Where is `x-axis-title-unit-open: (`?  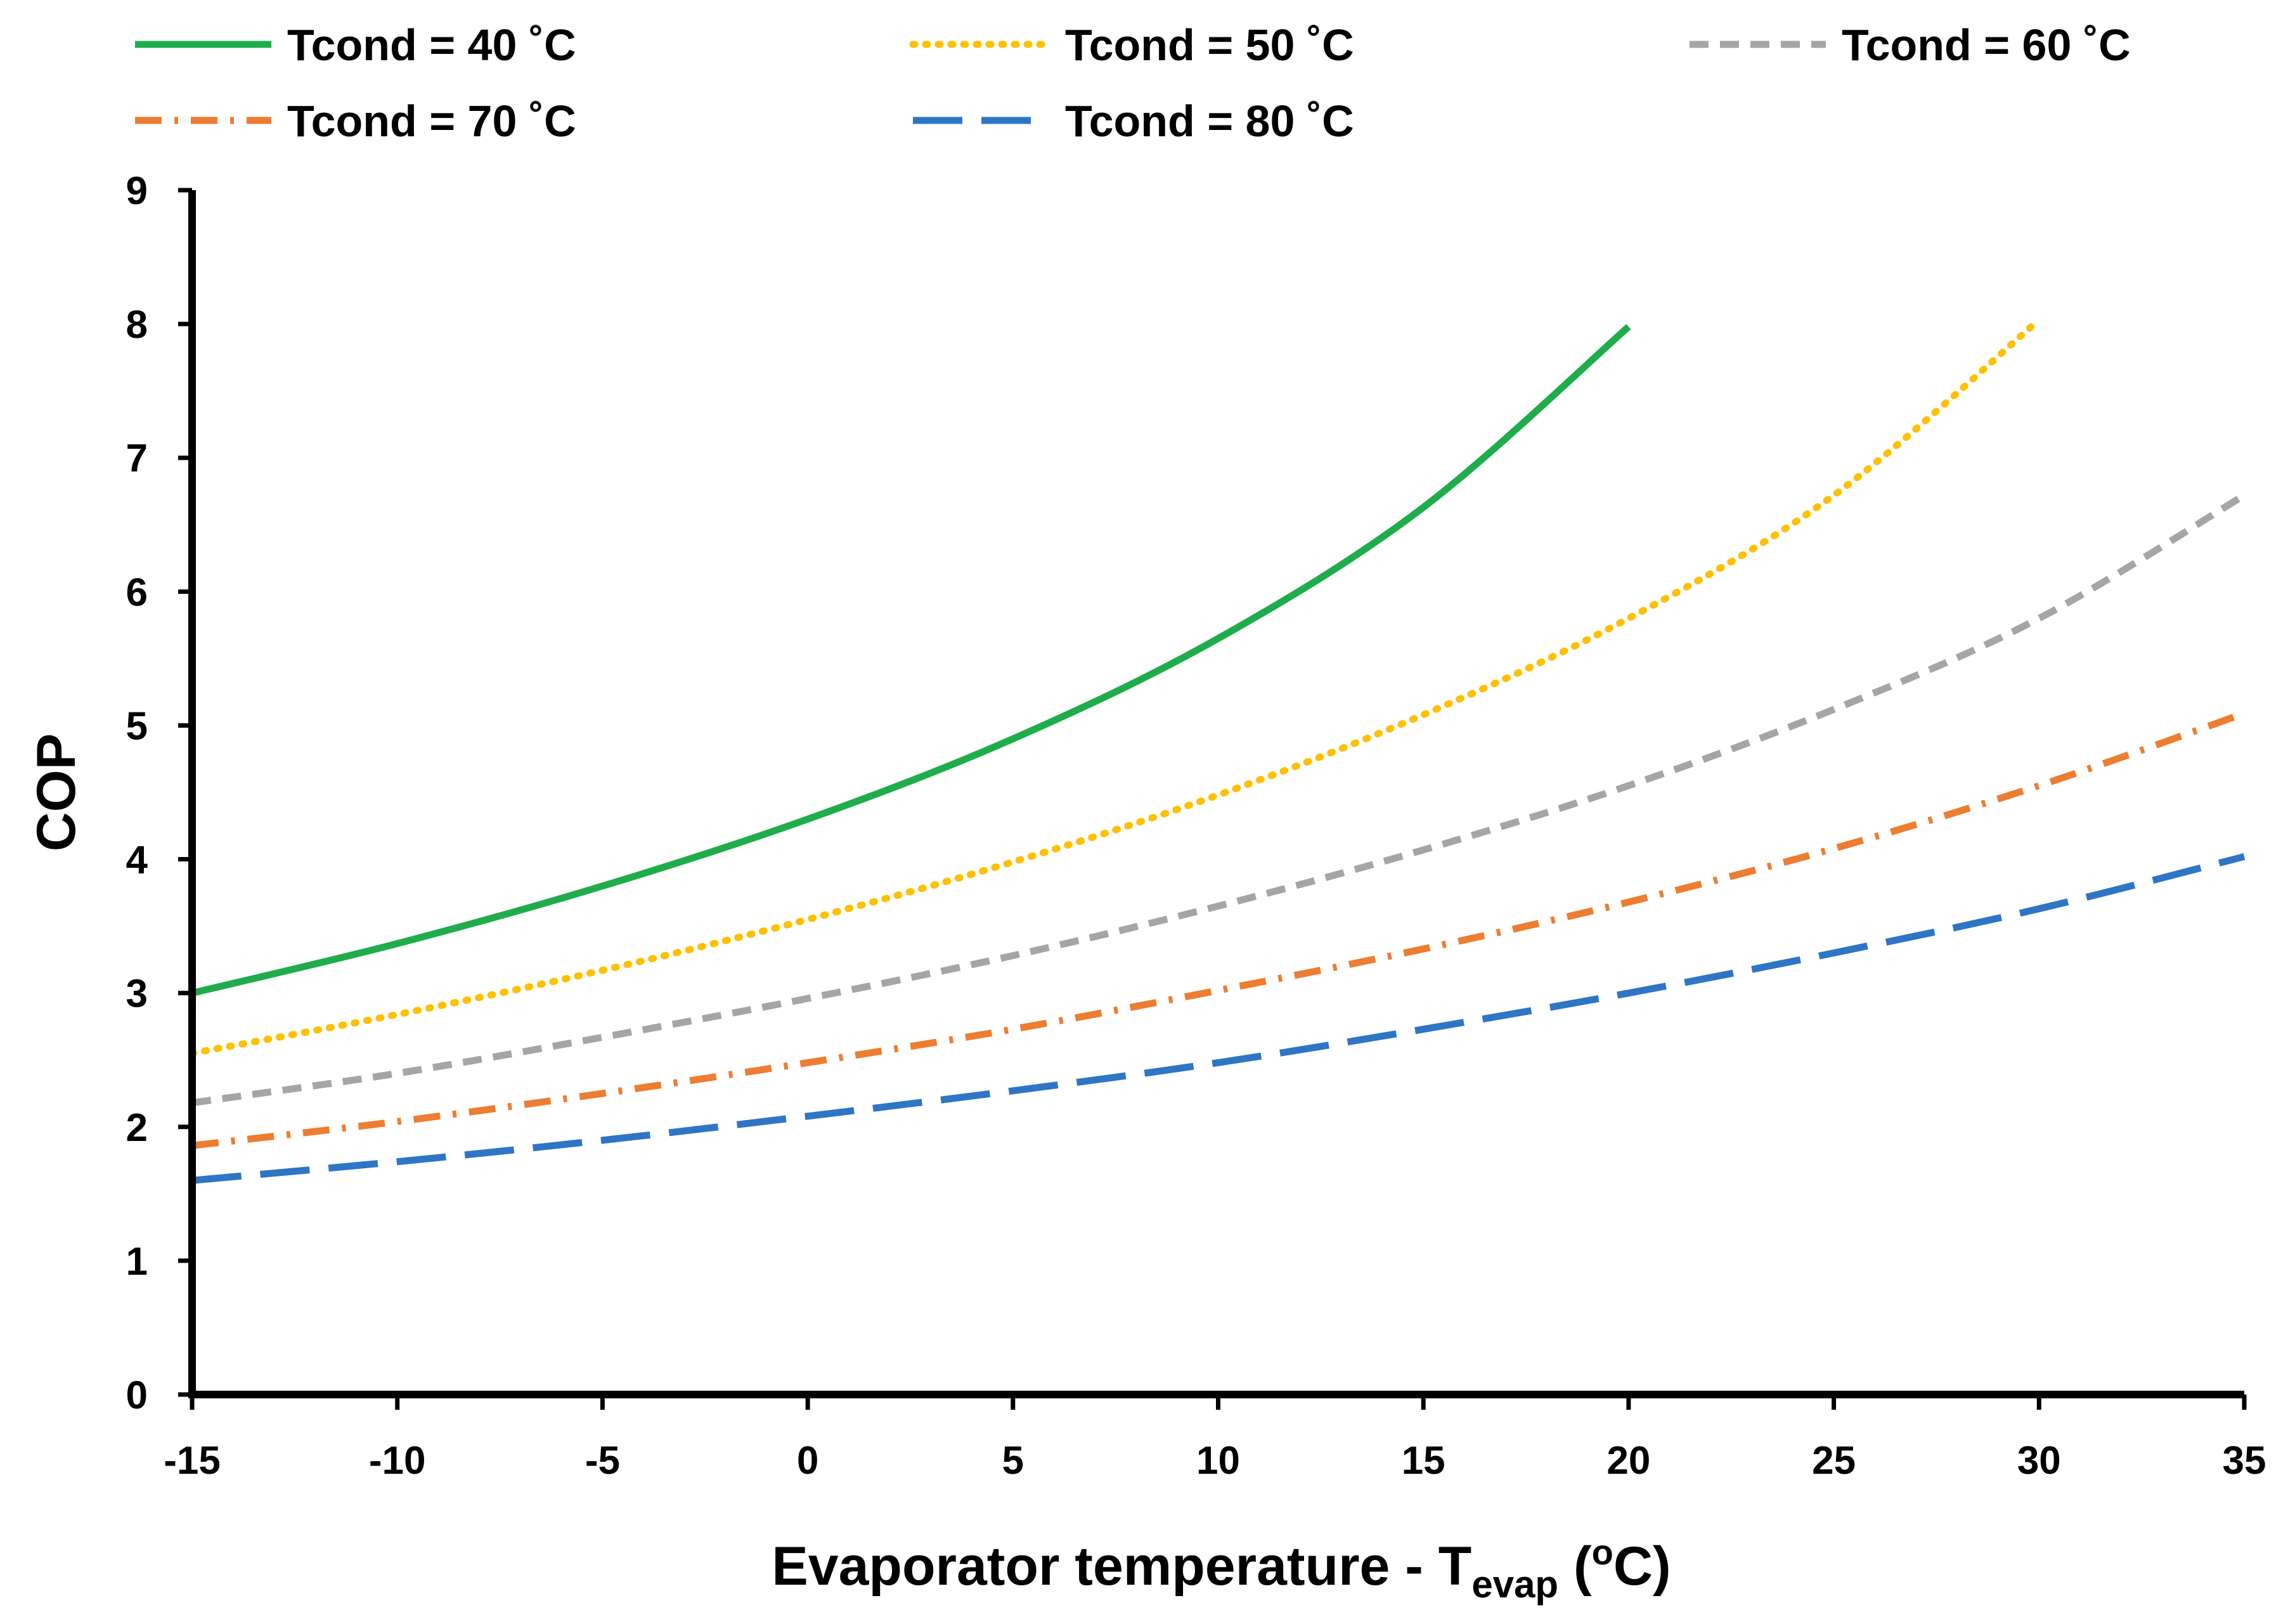 x-axis-title-unit-open: ( is located at coordinates (1575, 1567).